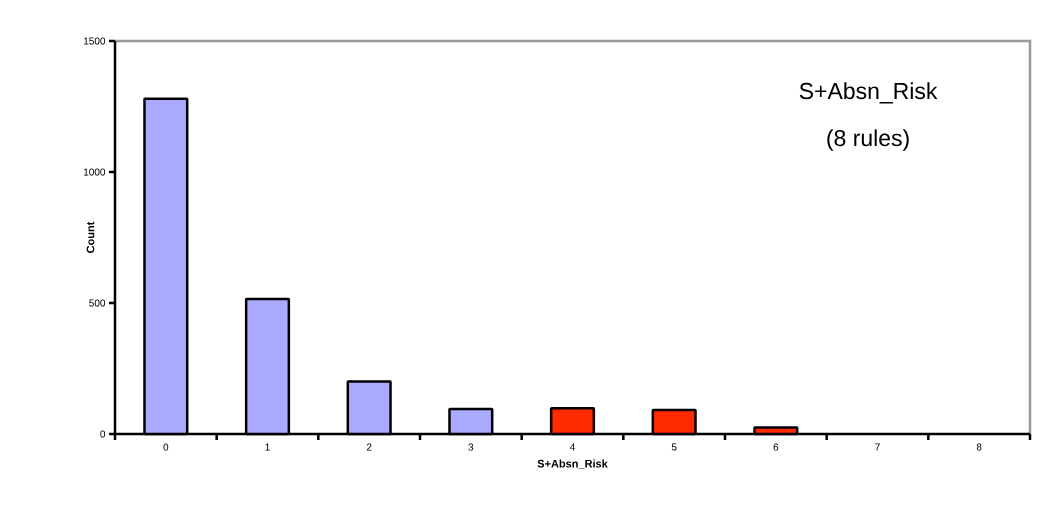  I want to click on y-axis-title: Count, so click(90, 237).